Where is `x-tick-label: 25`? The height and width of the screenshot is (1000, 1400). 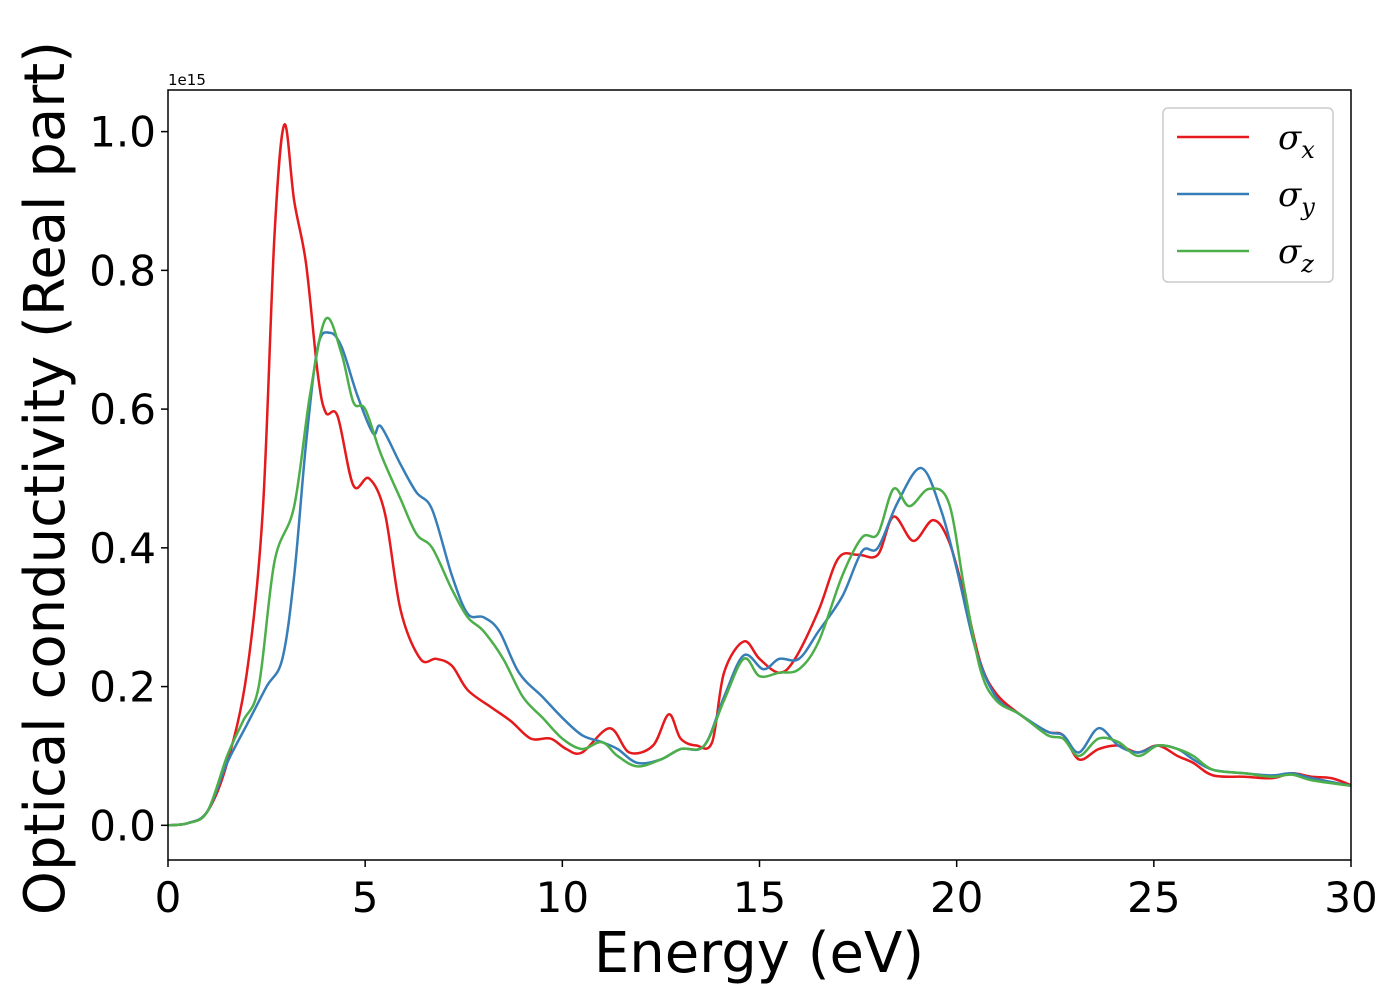
x-tick-label: 25 is located at coordinates (1153, 897).